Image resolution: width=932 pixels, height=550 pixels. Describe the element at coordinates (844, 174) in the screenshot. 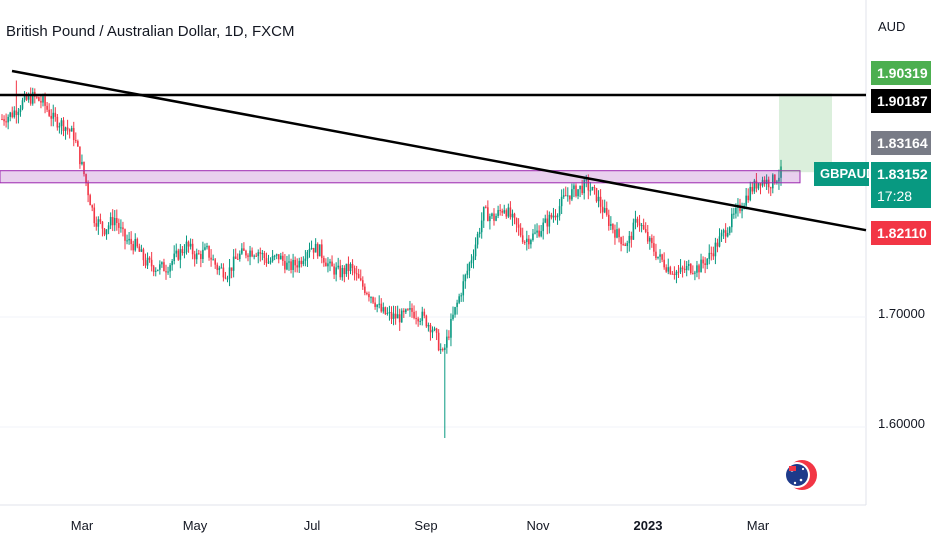

I see `symbol-tag: GBPAUD` at that location.